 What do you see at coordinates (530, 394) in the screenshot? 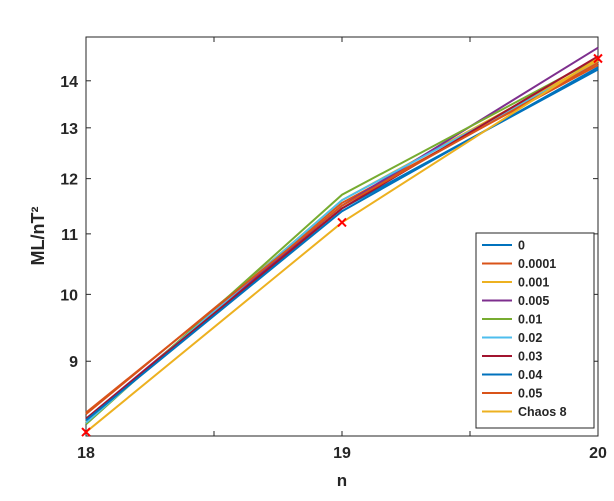
I see `legend-label: 0.05` at bounding box center [530, 394].